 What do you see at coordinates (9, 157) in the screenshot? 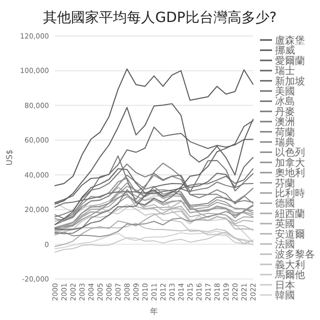
I see `y-axis-title: US$` at bounding box center [9, 157].